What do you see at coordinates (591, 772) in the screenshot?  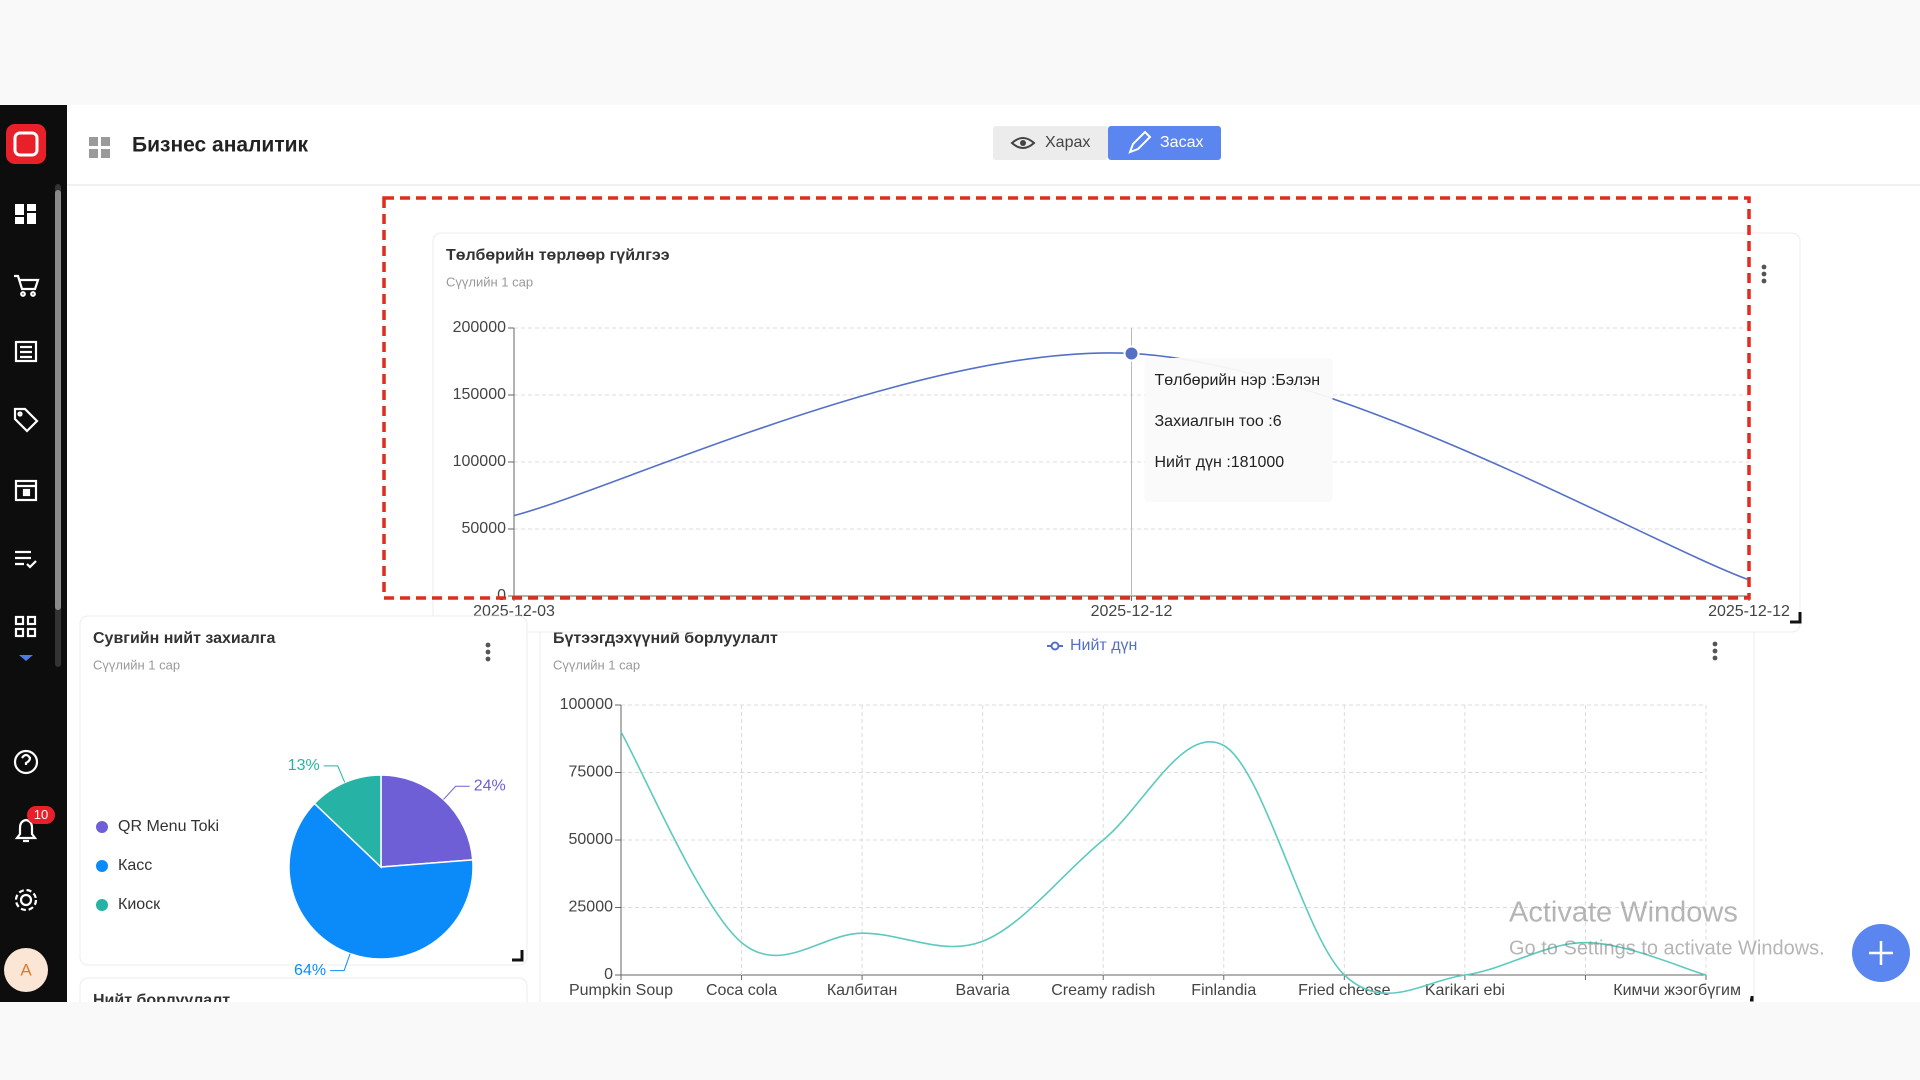 I see `y-tick-label: 75000` at bounding box center [591, 772].